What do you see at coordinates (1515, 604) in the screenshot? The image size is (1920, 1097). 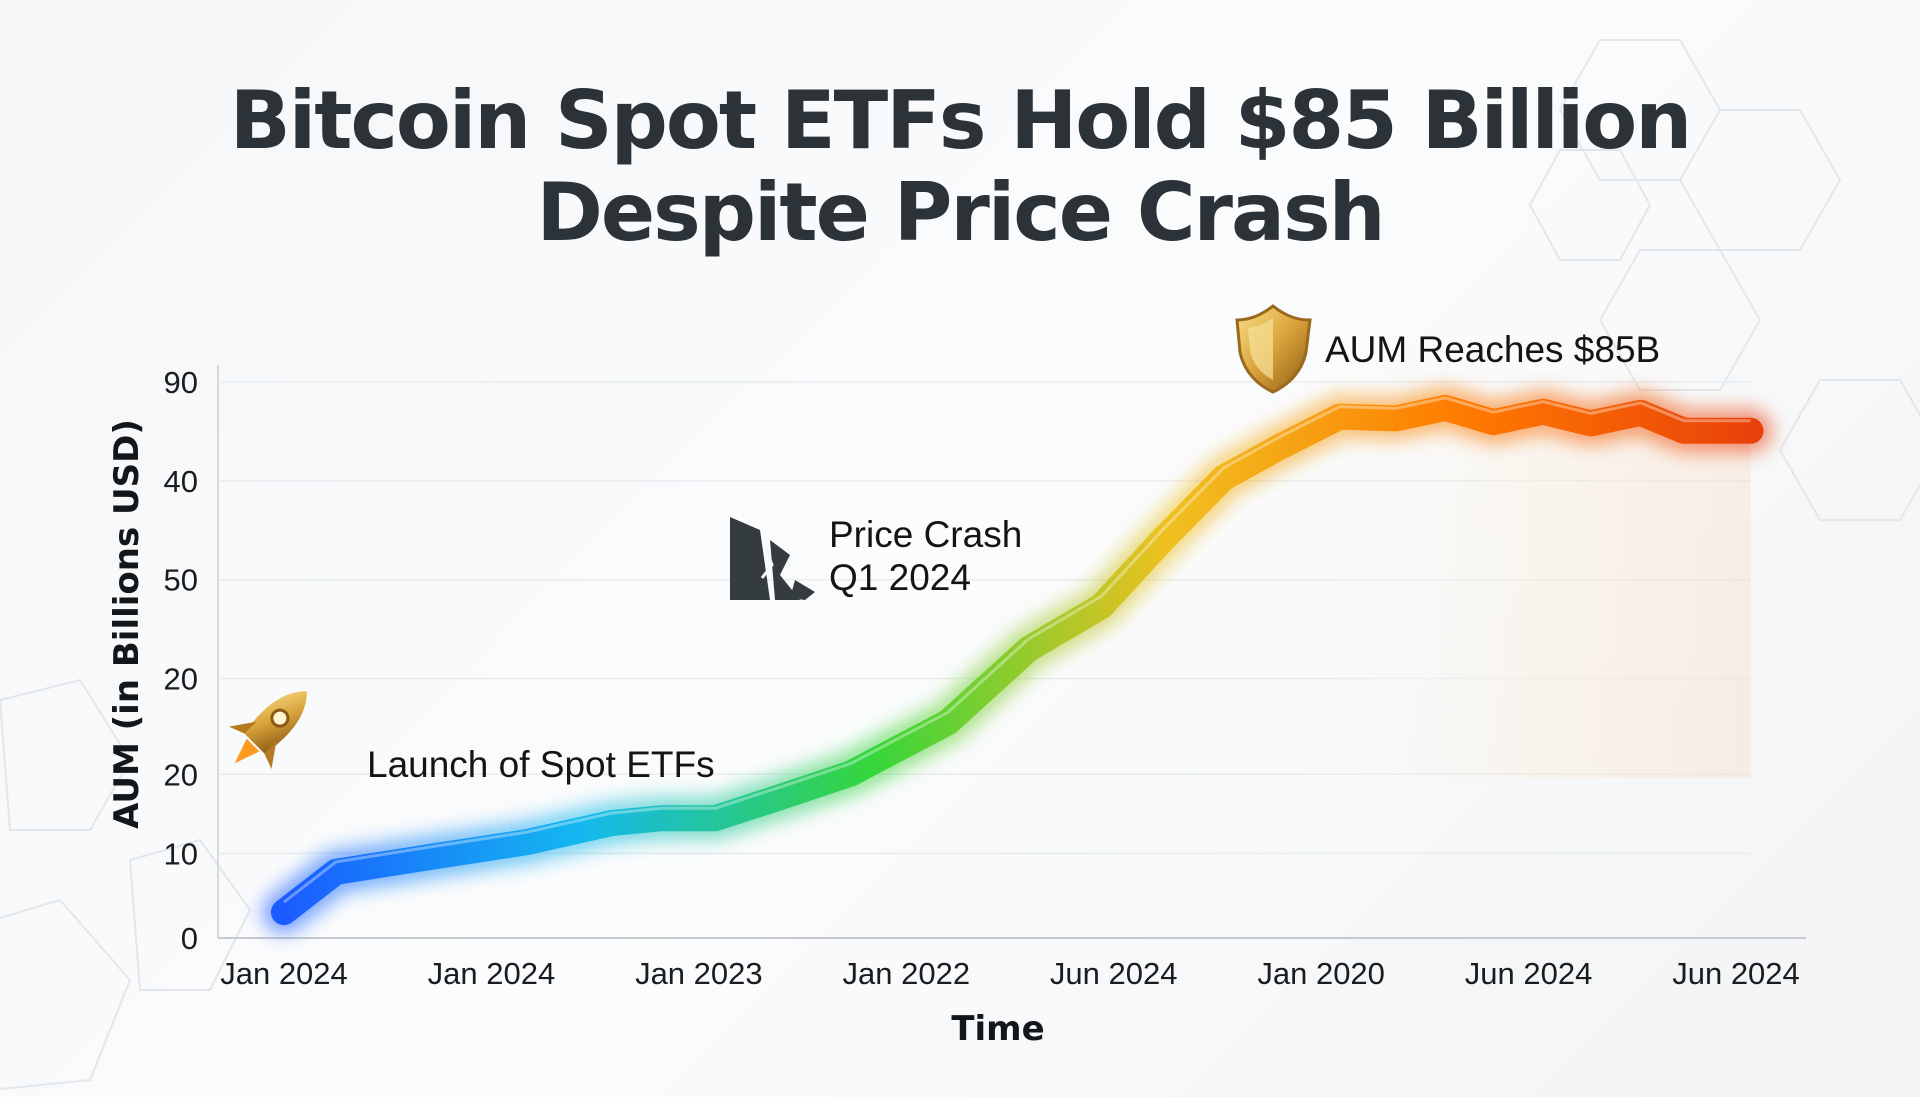 I see `plateau-area-shade` at bounding box center [1515, 604].